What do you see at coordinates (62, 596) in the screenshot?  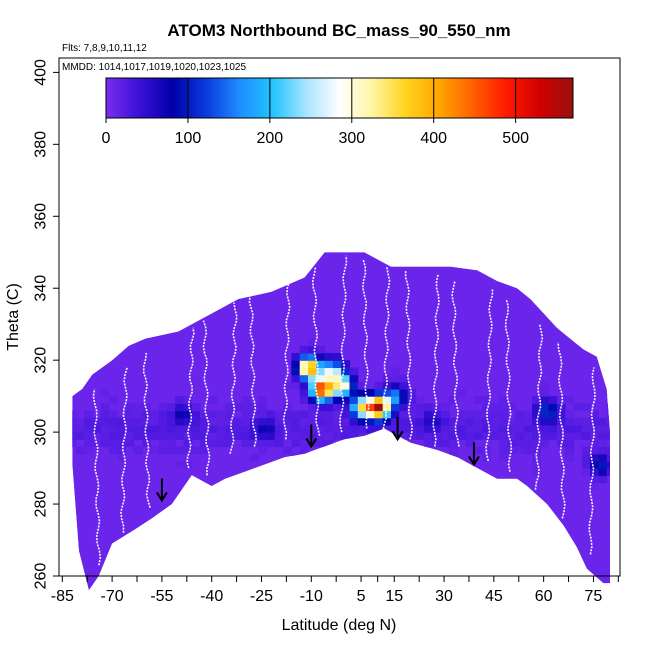 I see `x-tick-label: -85` at bounding box center [62, 596].